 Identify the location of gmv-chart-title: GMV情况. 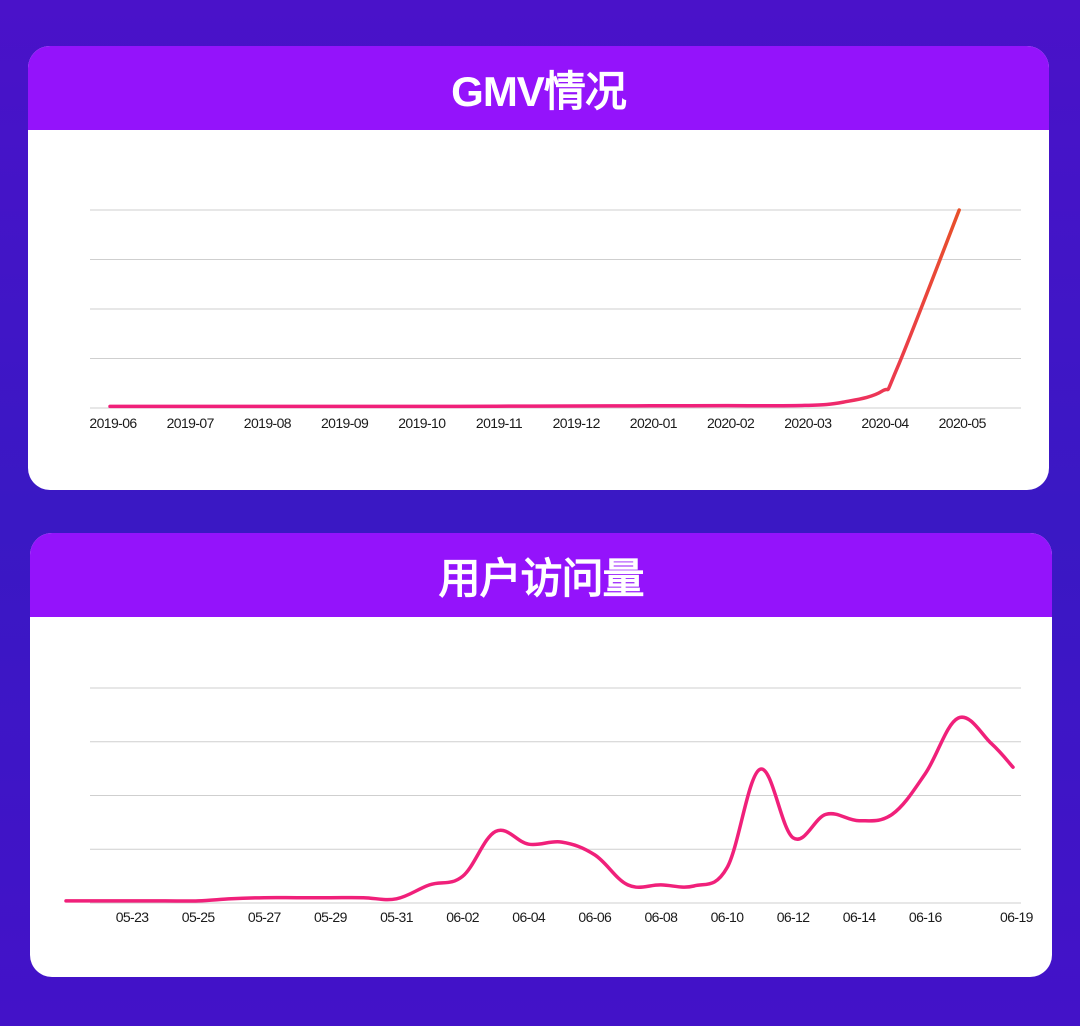
(539, 91).